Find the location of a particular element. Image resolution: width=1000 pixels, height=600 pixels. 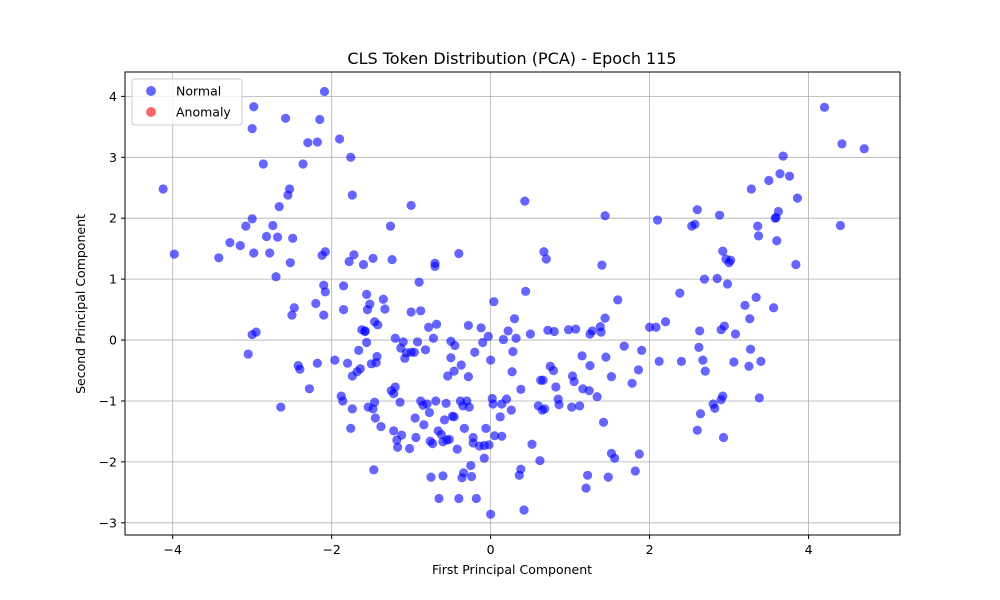

x-axis-label: First Principal Component is located at coordinates (512, 569).